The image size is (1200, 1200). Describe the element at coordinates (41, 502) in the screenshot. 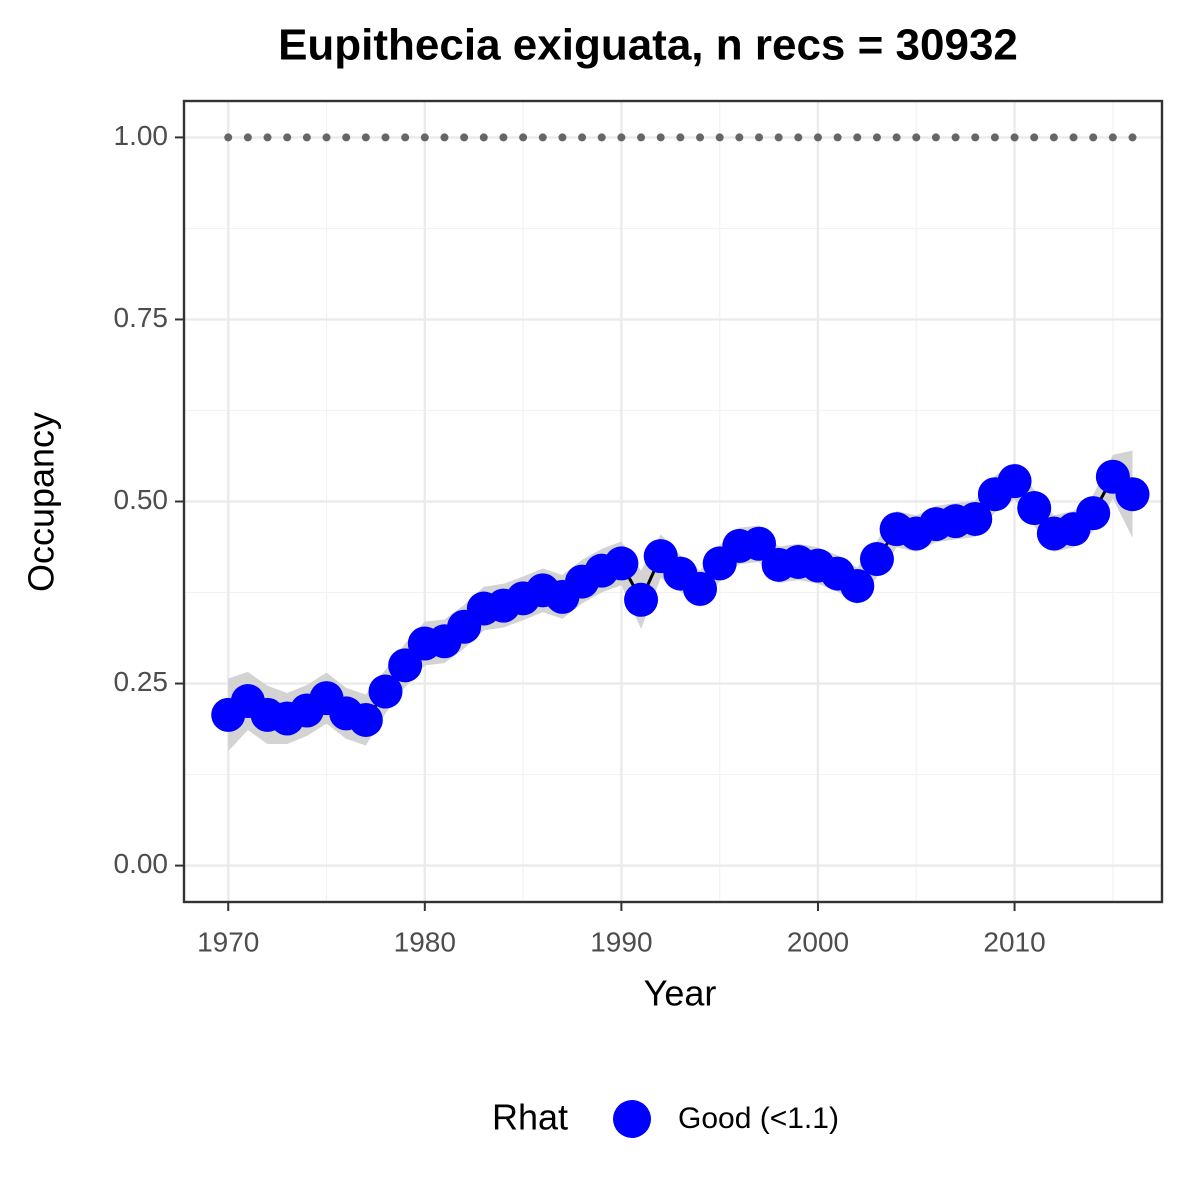

I see `y-axis-label: Occupancy` at that location.